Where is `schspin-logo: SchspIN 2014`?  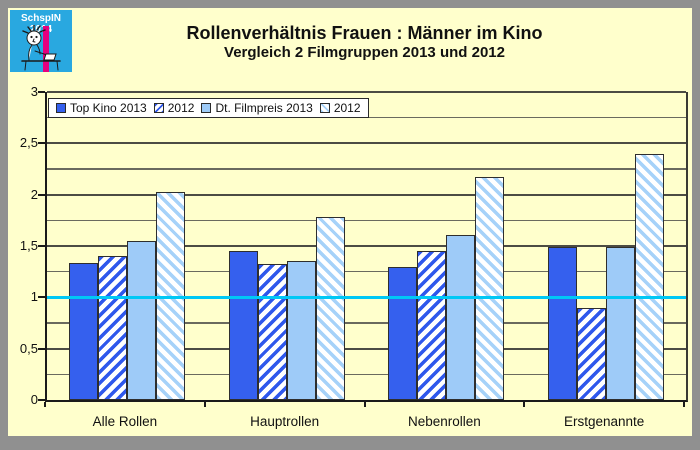
schspin-logo: SchspIN 2014 is located at coordinates (41, 41).